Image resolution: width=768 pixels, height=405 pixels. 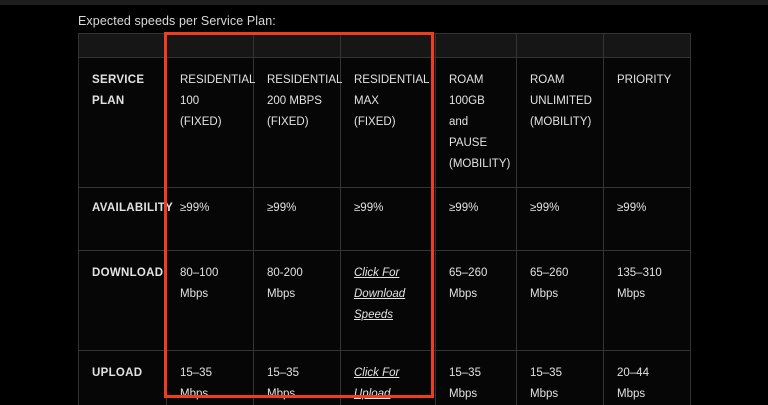 What do you see at coordinates (384, 2) in the screenshot?
I see `top-edge-strip` at bounding box center [384, 2].